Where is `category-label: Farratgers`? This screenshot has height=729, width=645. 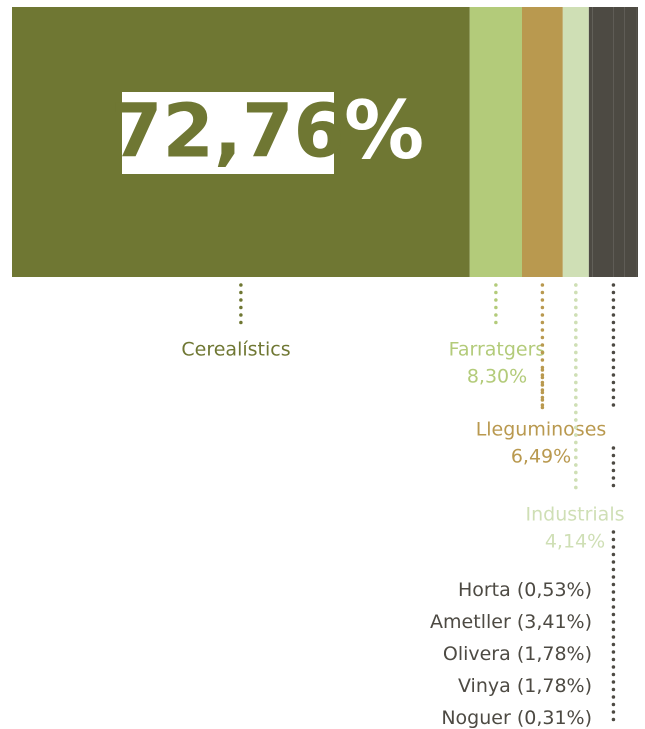 category-label: Farratgers is located at coordinates (497, 350).